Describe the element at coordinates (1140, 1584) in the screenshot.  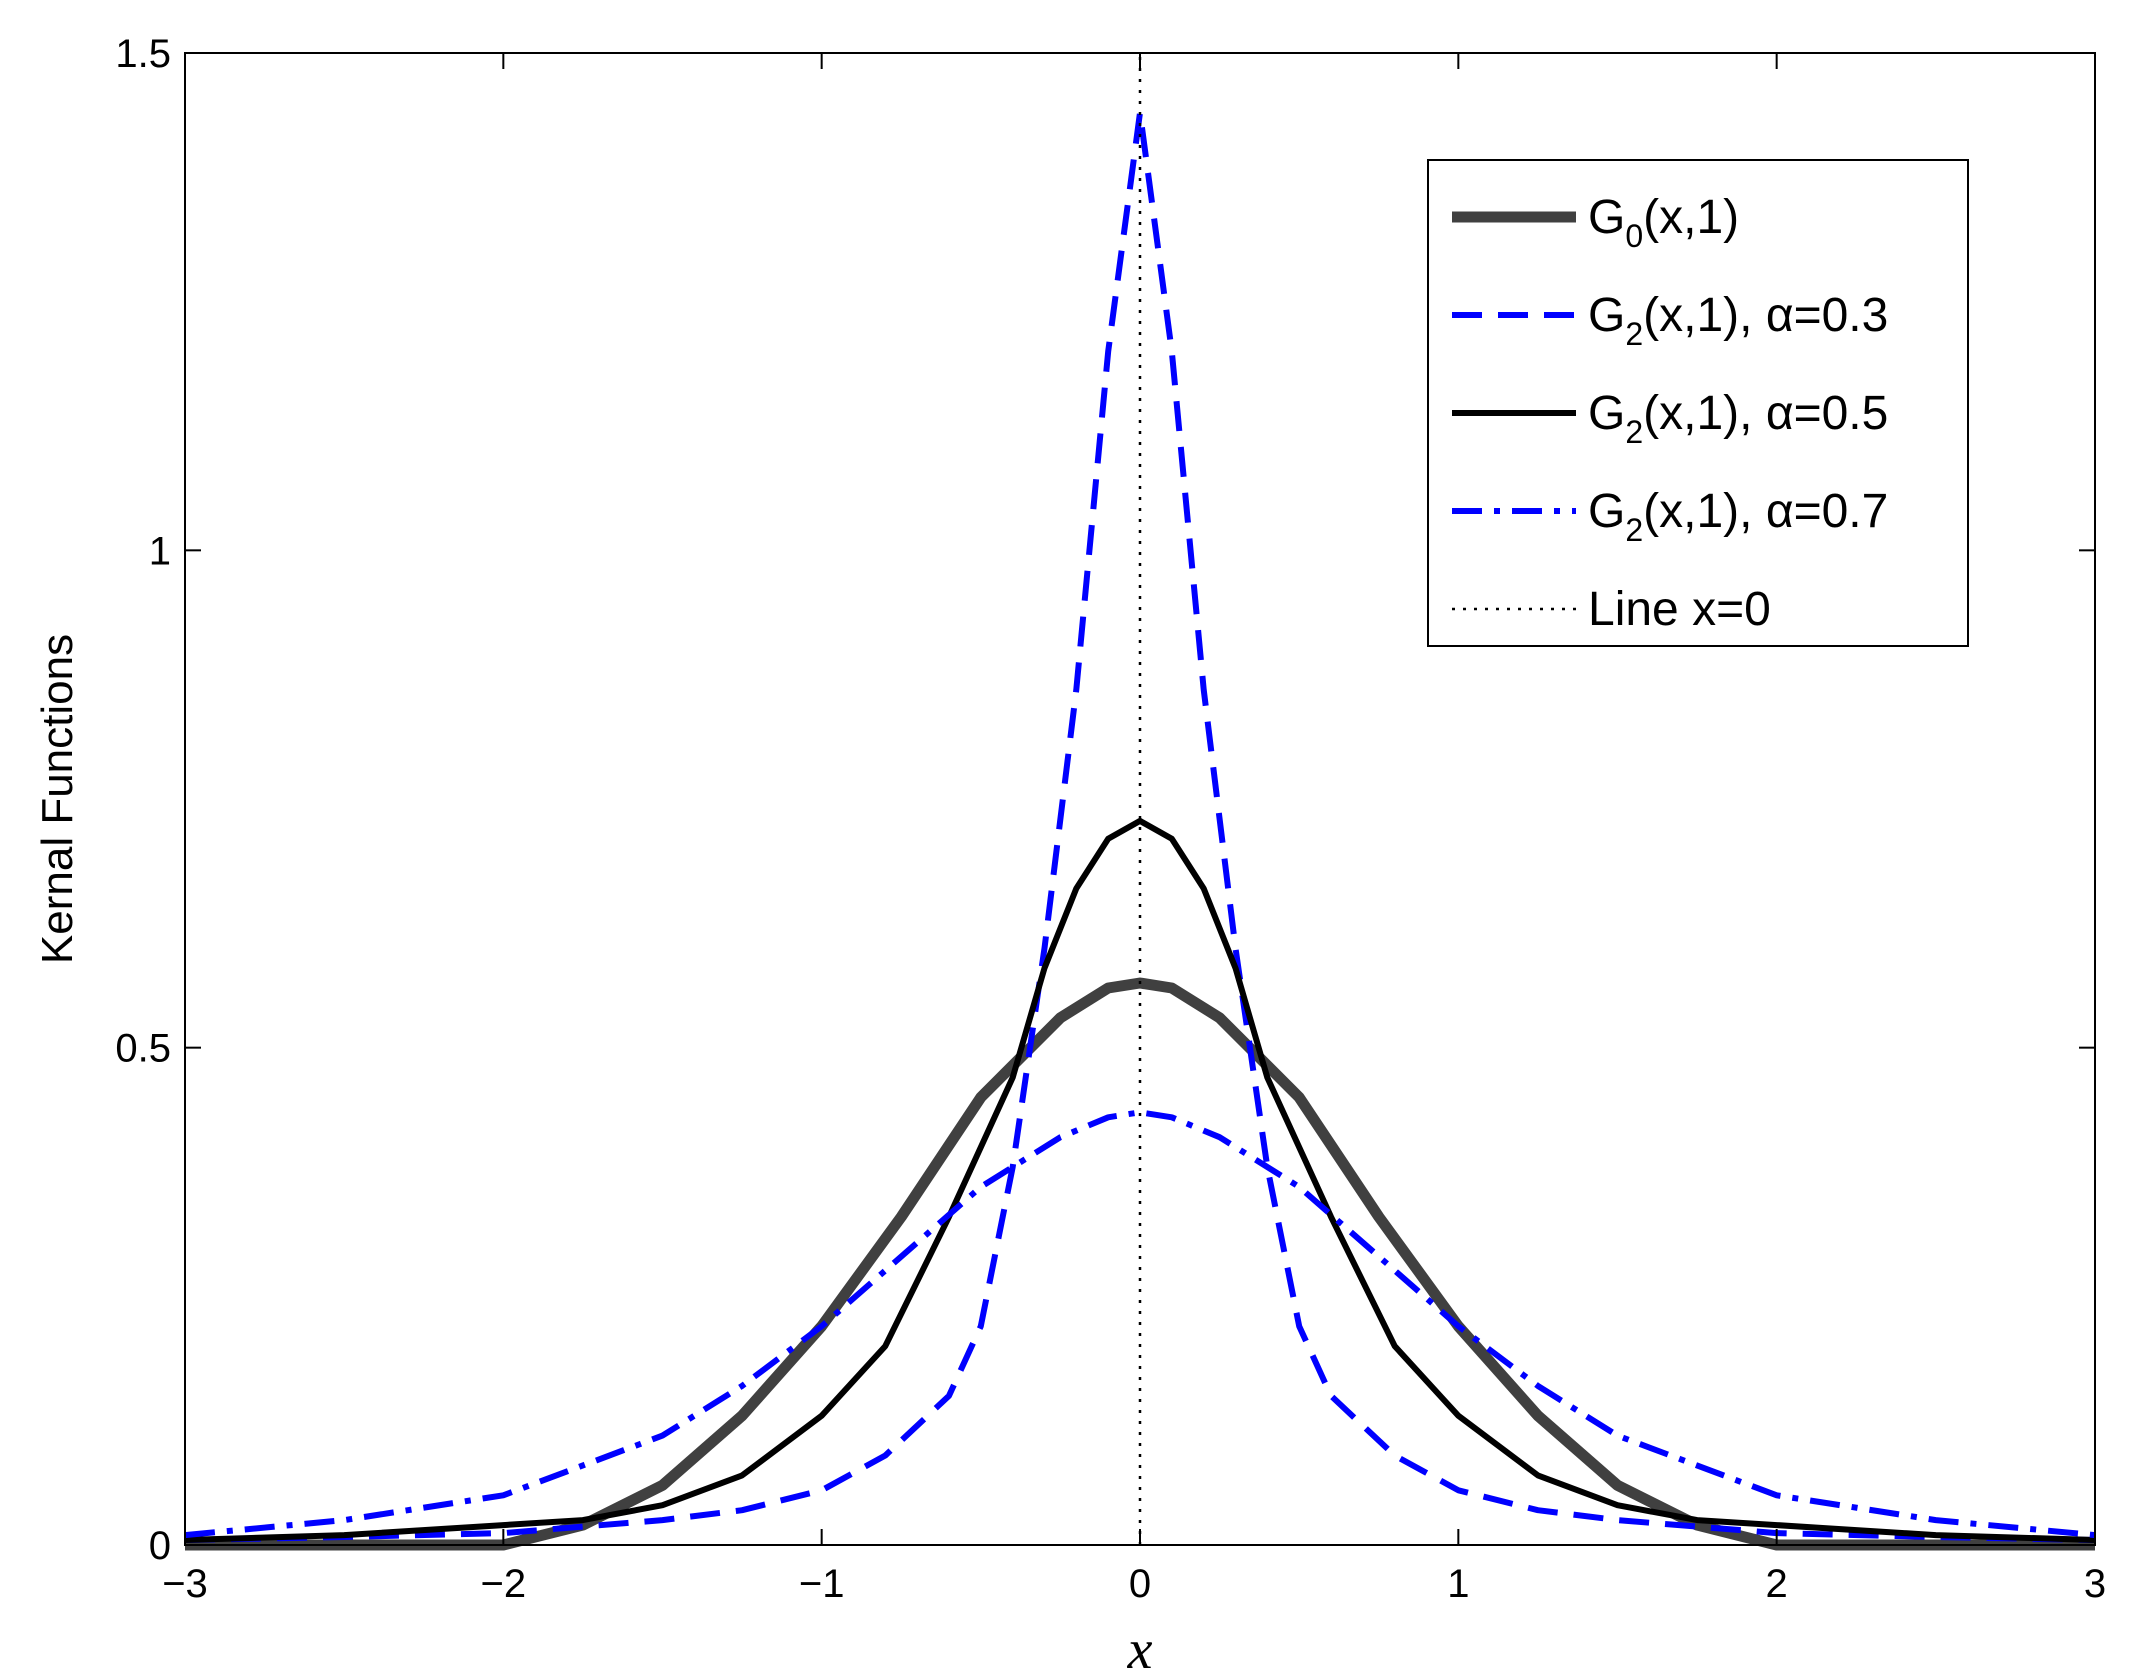
I see `x-tick-label: 0` at that location.